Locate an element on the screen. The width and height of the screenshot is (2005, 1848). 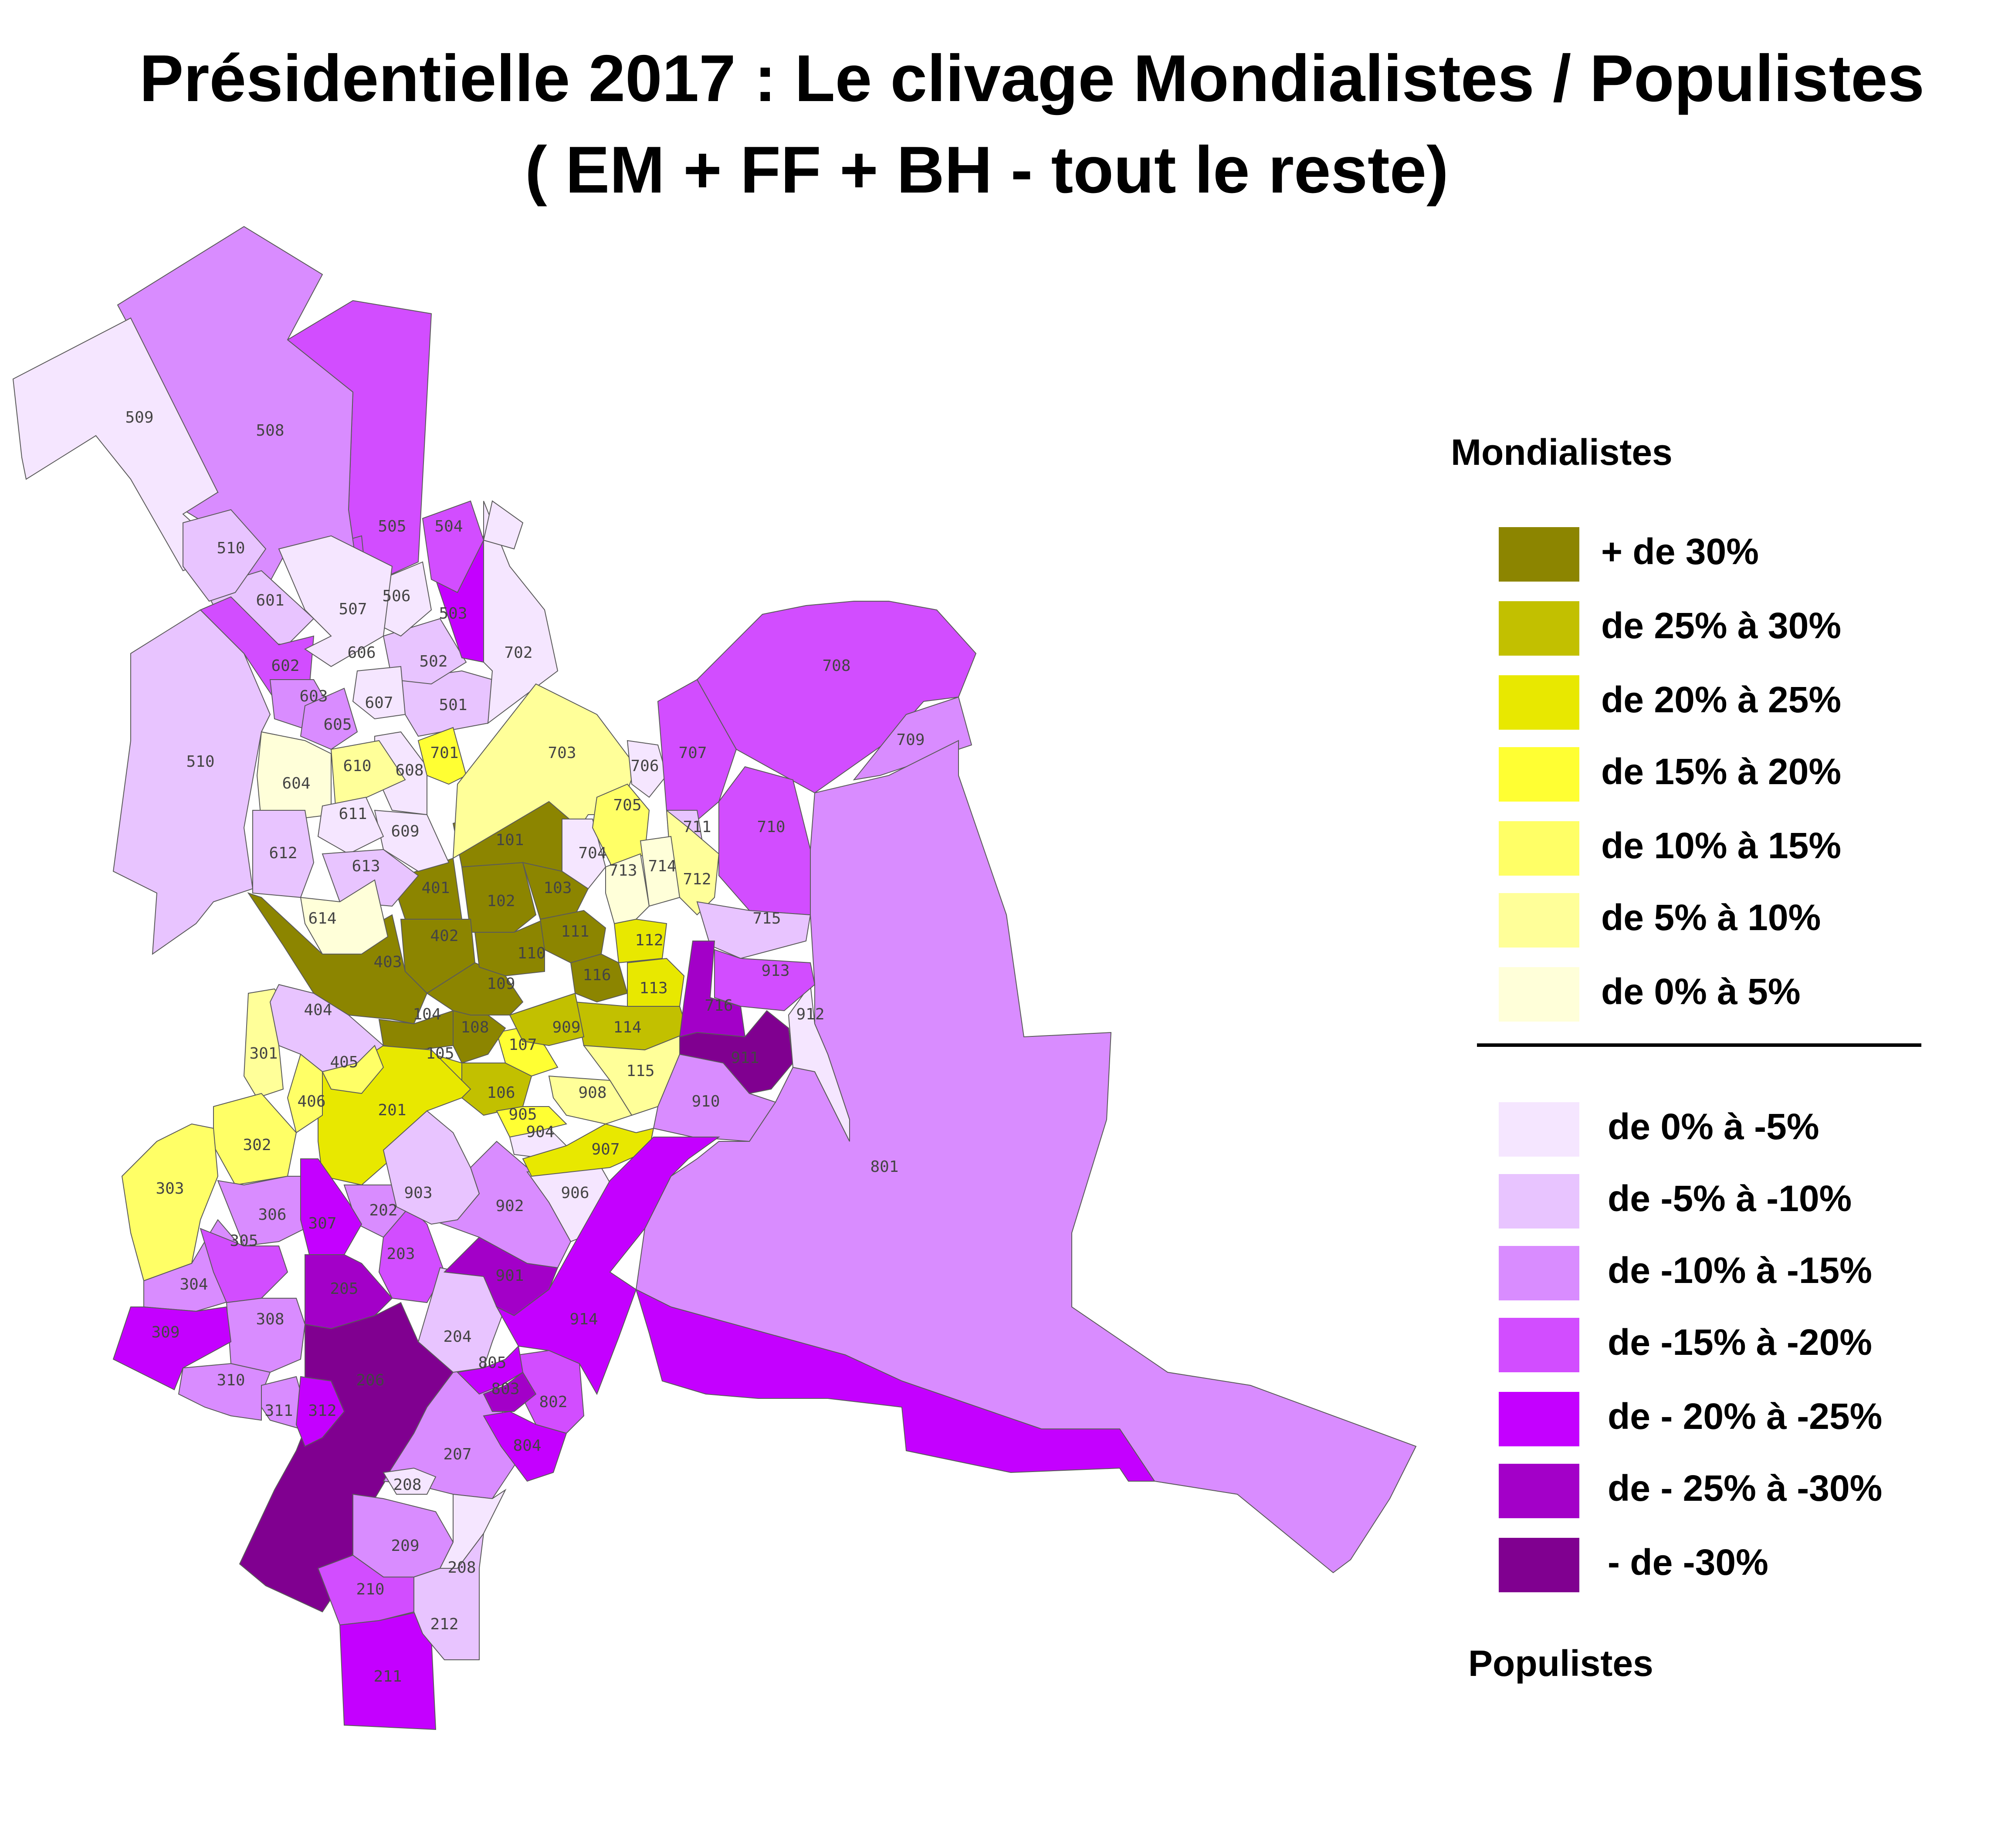
region-label-707: 707 is located at coordinates (692, 753).